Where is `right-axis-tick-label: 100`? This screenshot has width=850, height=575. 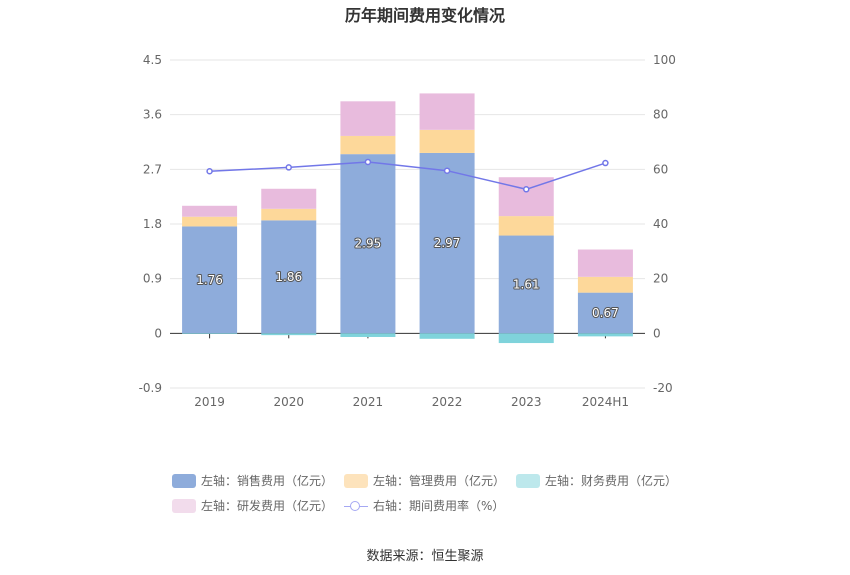 right-axis-tick-label: 100 is located at coordinates (664, 60).